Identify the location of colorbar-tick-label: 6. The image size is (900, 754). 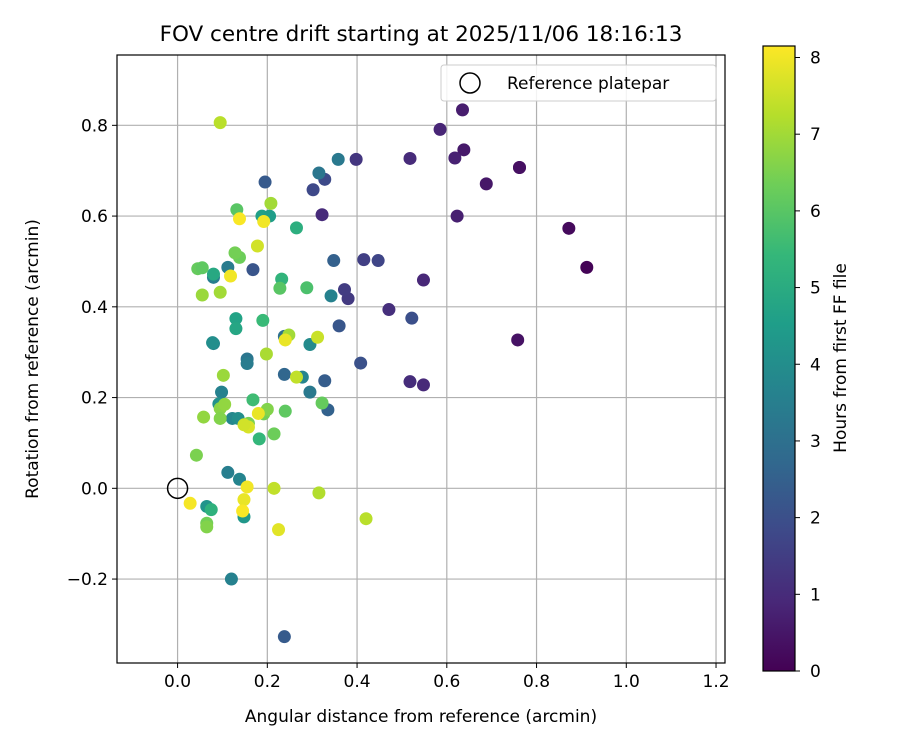
(815, 212).